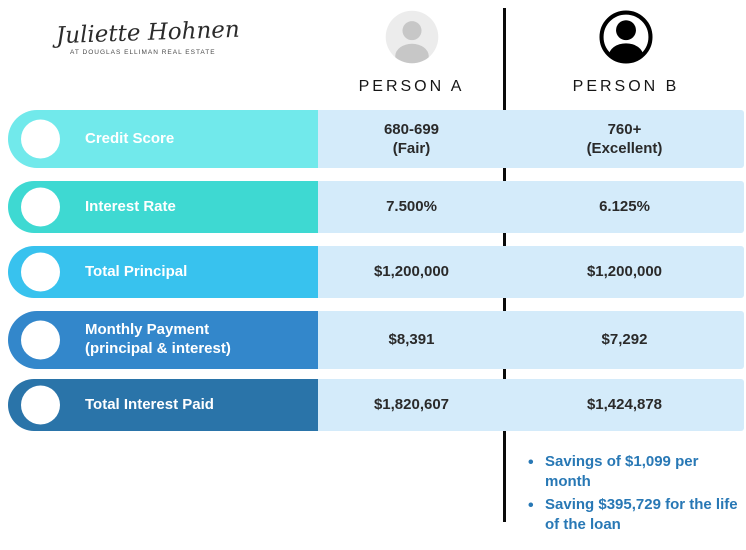 This screenshot has width=746, height=550. Describe the element at coordinates (411, 86) in the screenshot. I see `person-a-label: PERSON A` at that location.